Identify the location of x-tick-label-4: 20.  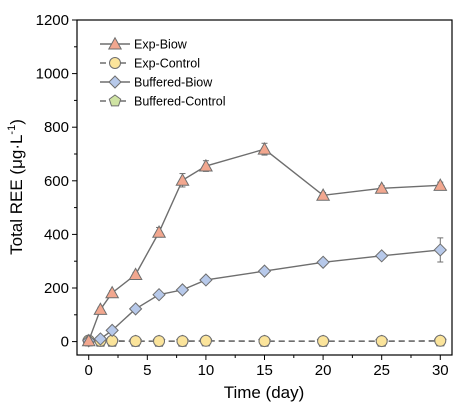
(323, 370).